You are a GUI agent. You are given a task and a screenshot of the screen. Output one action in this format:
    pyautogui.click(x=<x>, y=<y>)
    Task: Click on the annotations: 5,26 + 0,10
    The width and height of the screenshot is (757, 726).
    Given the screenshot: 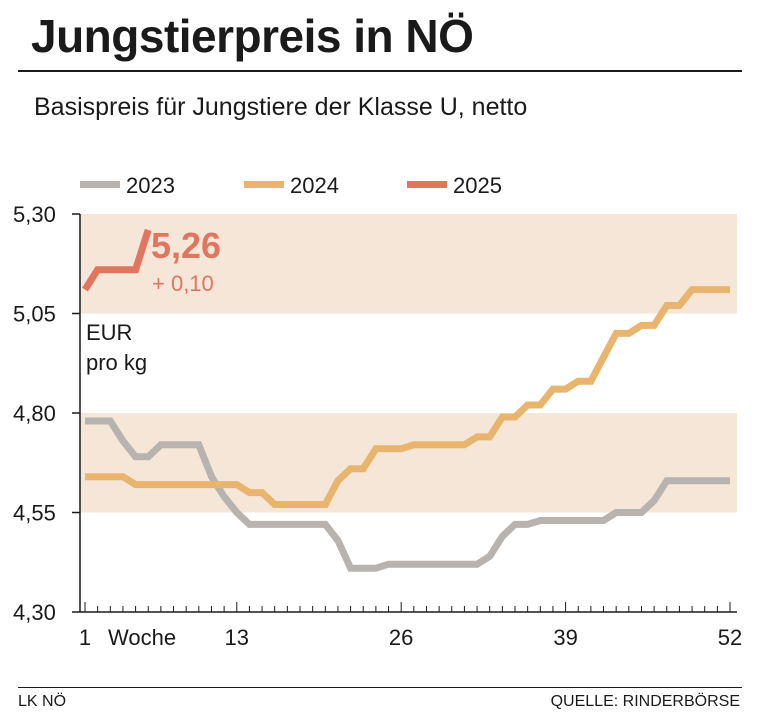 What is the action you would take?
    pyautogui.click(x=186, y=260)
    